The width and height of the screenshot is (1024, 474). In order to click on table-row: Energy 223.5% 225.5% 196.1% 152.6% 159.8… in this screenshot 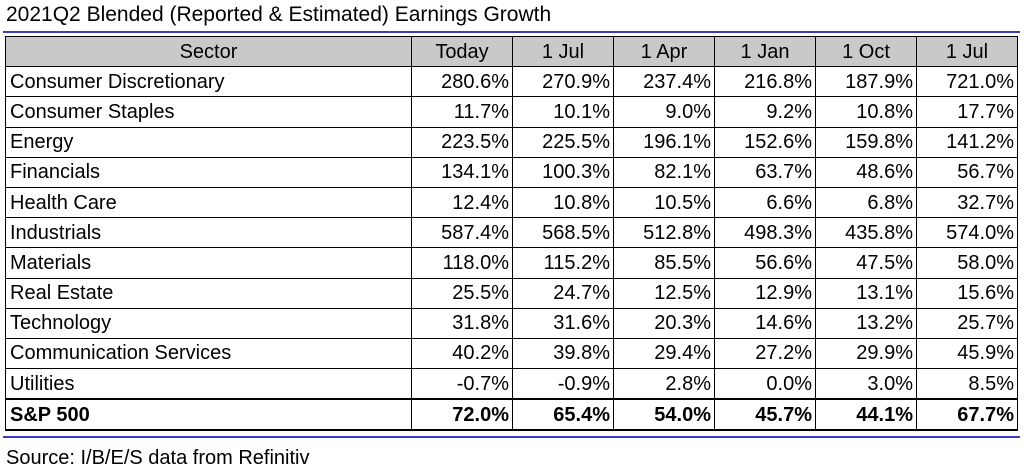, I will do `click(511, 142)`.